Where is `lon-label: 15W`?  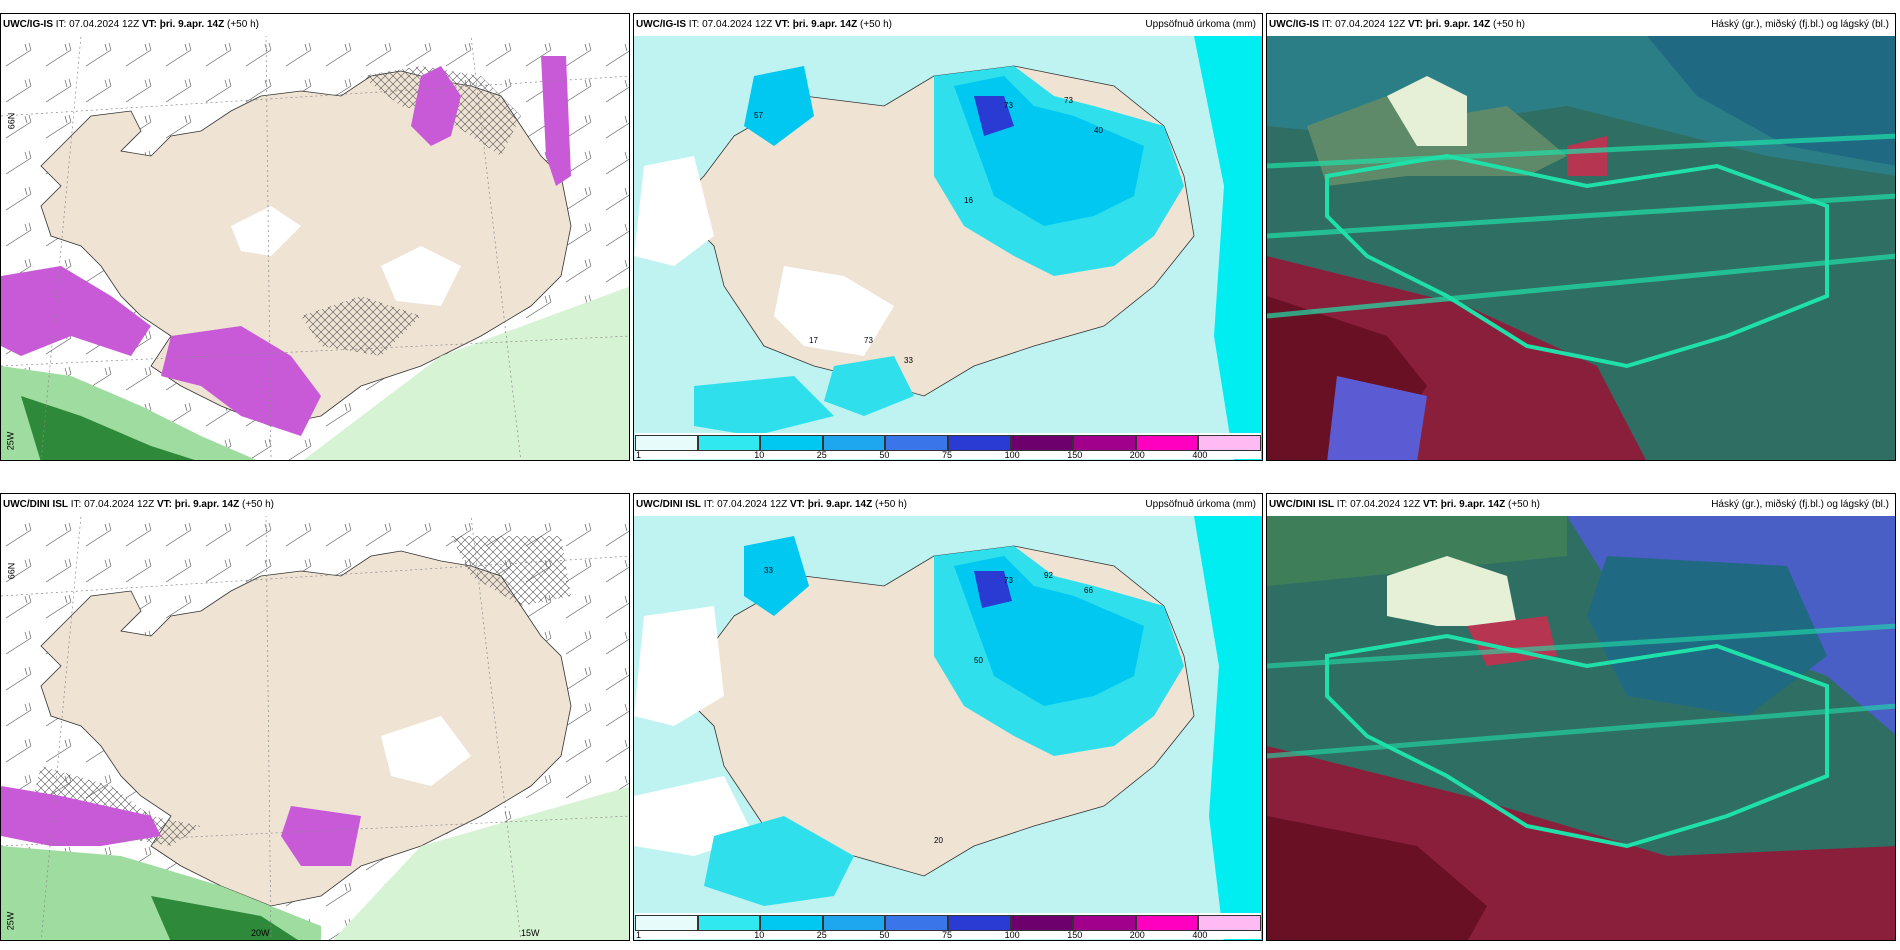 lon-label: 15W is located at coordinates (530, 933).